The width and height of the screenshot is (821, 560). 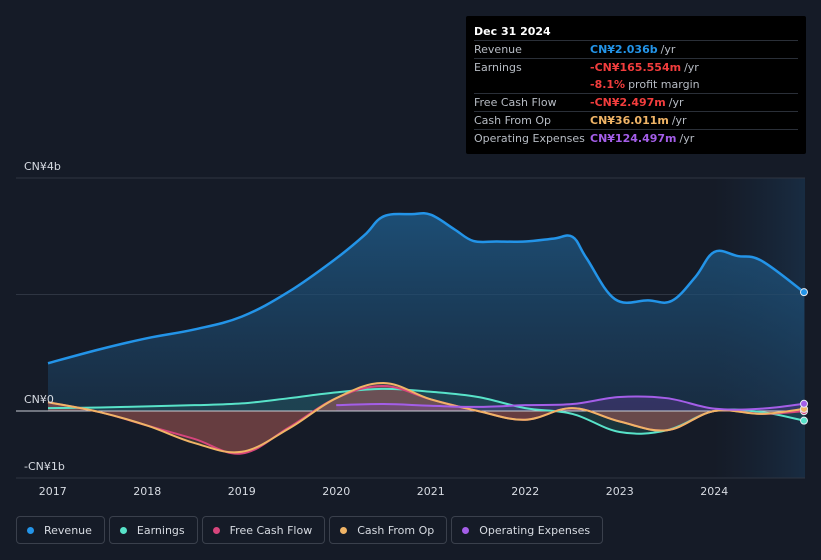 What do you see at coordinates (608, 84) in the screenshot?
I see `tooltip-value: -8.1%` at bounding box center [608, 84].